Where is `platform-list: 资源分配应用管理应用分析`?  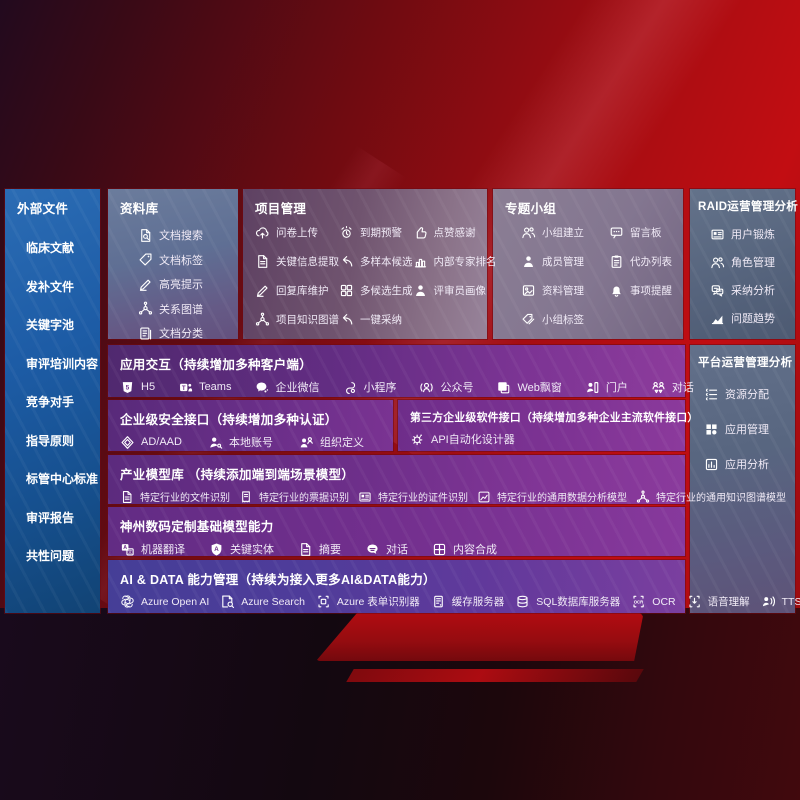 platform-list: 资源分配应用管理应用分析 is located at coordinates (742, 421).